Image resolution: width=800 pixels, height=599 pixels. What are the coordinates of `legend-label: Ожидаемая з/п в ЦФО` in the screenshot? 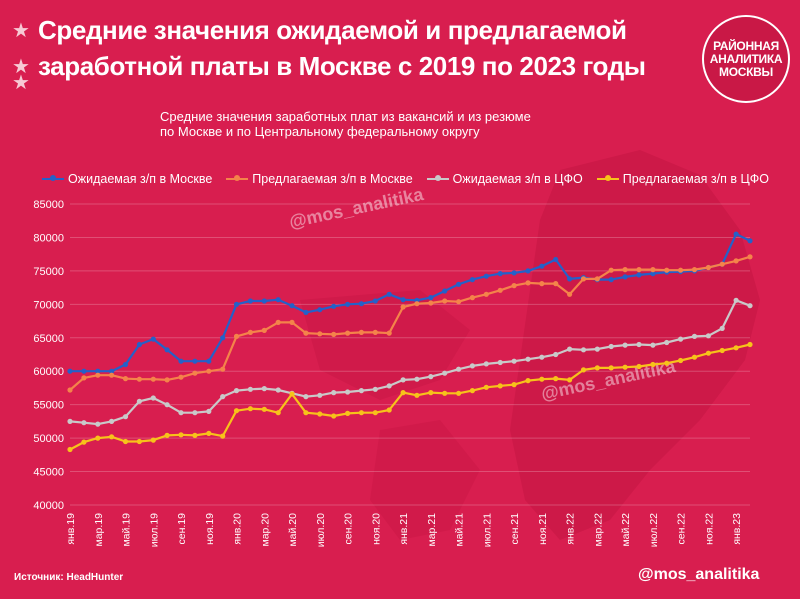 It's located at (517, 179).